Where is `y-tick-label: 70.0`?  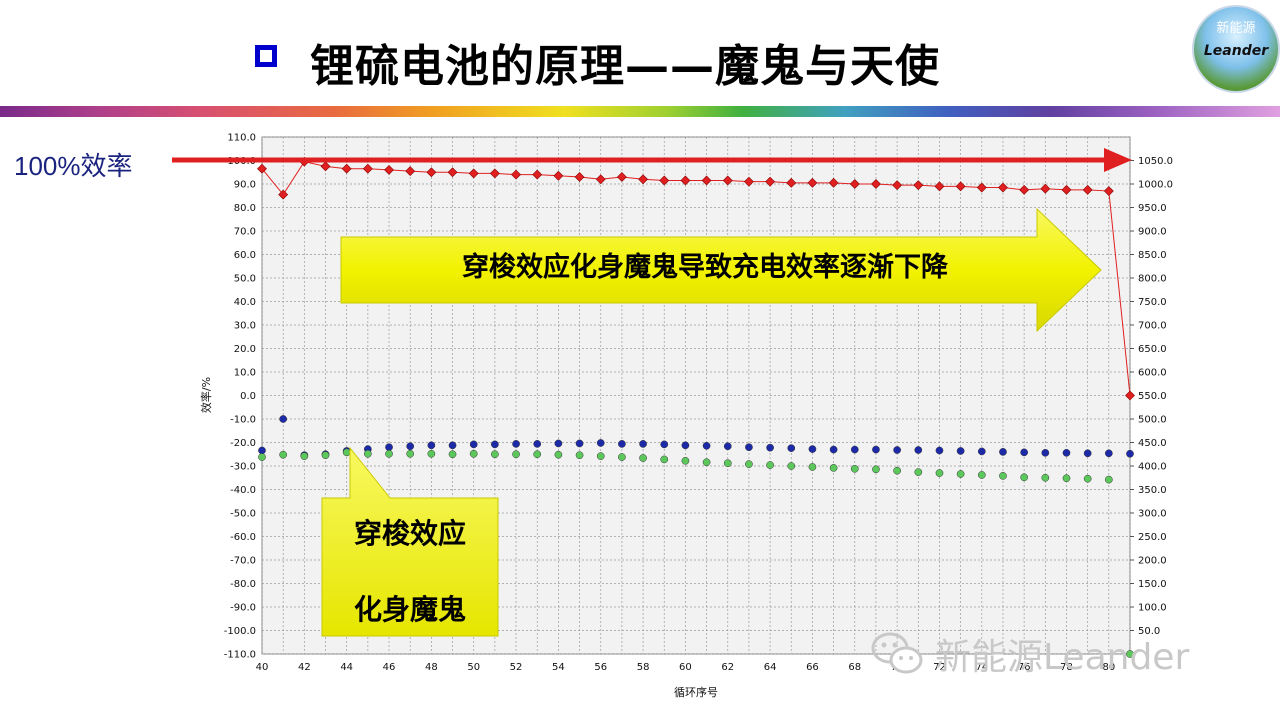
y-tick-label: 70.0 is located at coordinates (245, 232).